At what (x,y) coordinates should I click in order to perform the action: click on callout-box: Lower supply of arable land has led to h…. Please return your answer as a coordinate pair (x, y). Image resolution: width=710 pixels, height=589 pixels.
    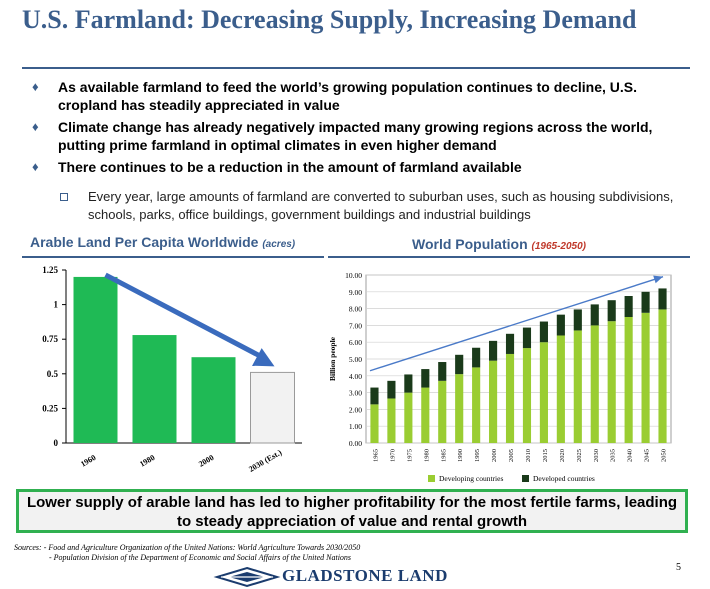
    Looking at the image, I should click on (352, 511).